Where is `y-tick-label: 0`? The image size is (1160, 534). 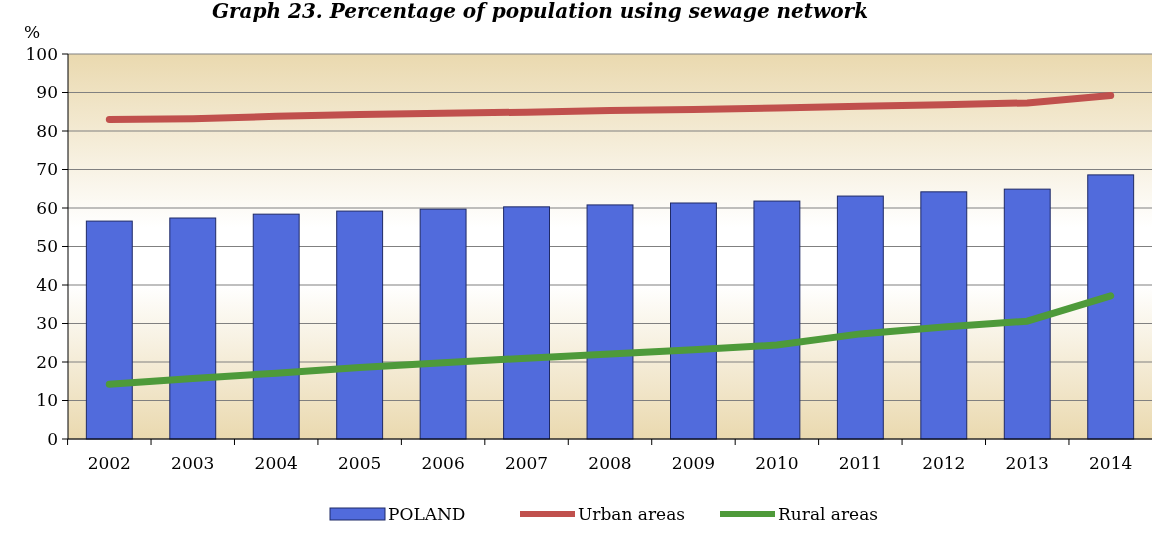 y-tick-label: 0 is located at coordinates (52, 438).